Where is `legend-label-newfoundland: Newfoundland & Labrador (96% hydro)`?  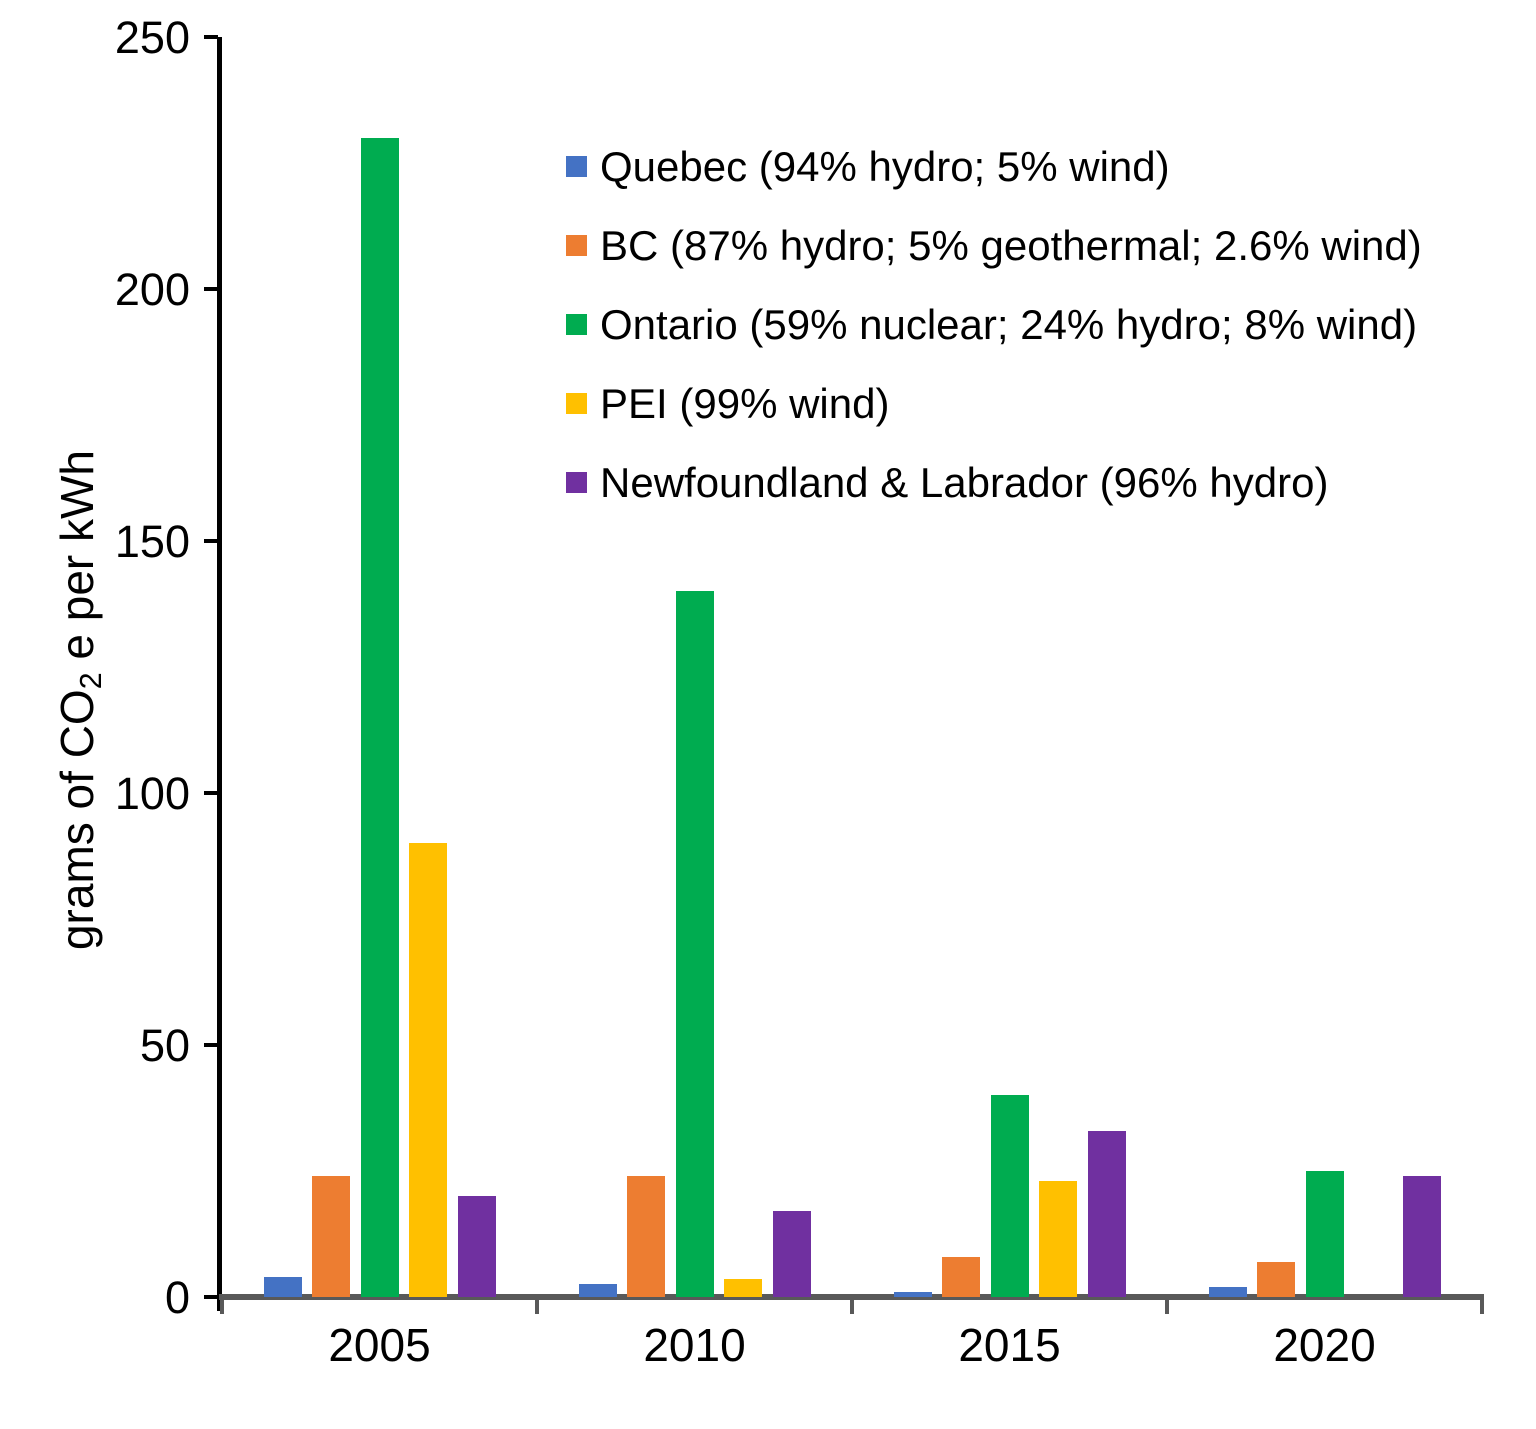
legend-label-newfoundland: Newfoundland & Labrador (96% hydro) is located at coordinates (964, 482).